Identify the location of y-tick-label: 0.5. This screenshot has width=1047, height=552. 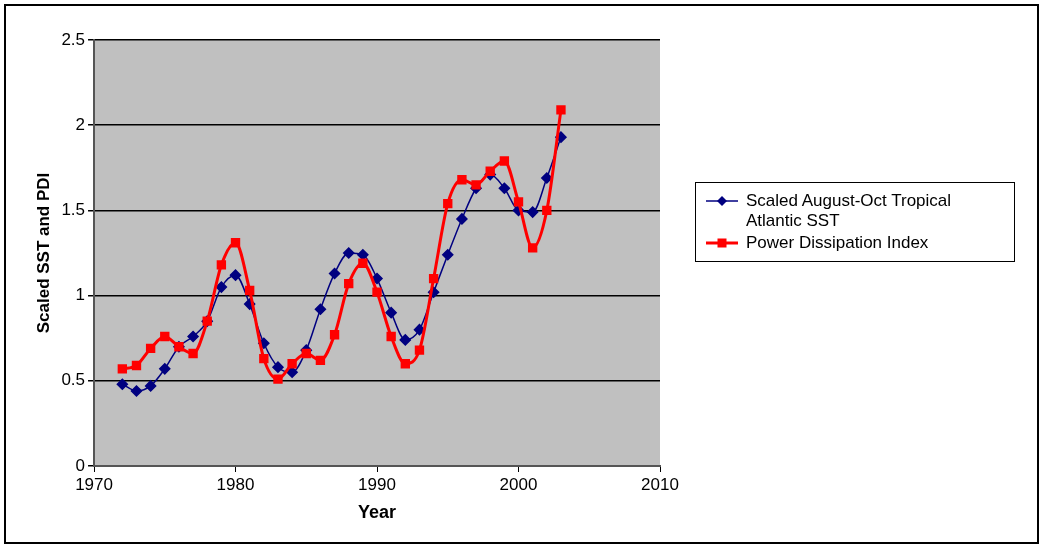
(73, 380).